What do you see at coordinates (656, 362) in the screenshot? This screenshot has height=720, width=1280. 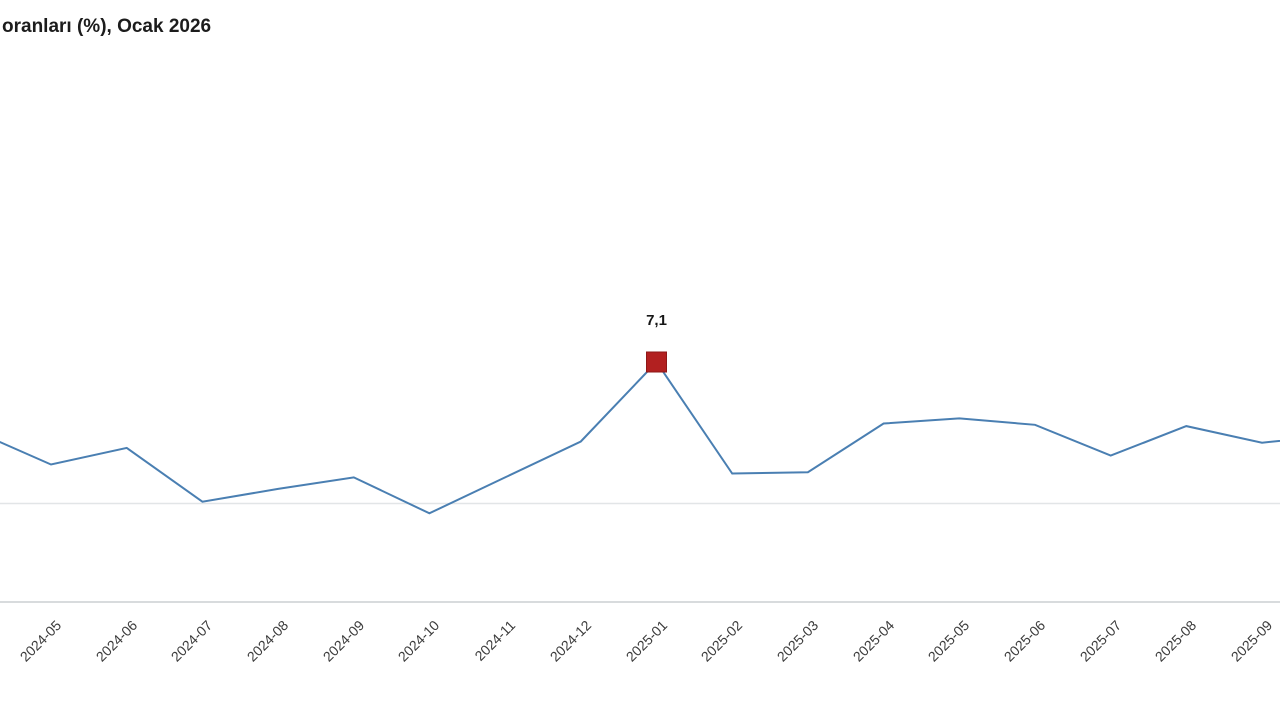 I see `highlight-marker` at bounding box center [656, 362].